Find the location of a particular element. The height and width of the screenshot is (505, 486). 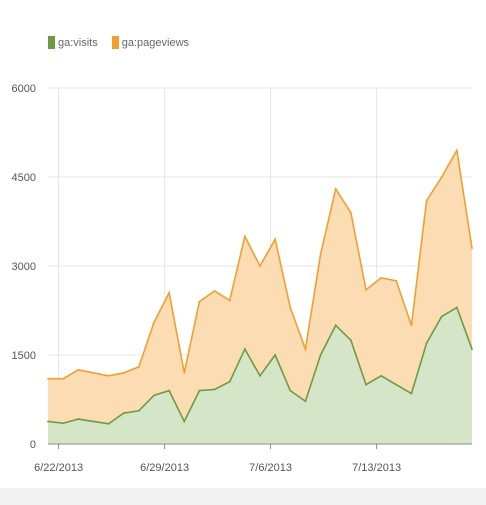

y-tick-label: 3000 is located at coordinates (24, 267).